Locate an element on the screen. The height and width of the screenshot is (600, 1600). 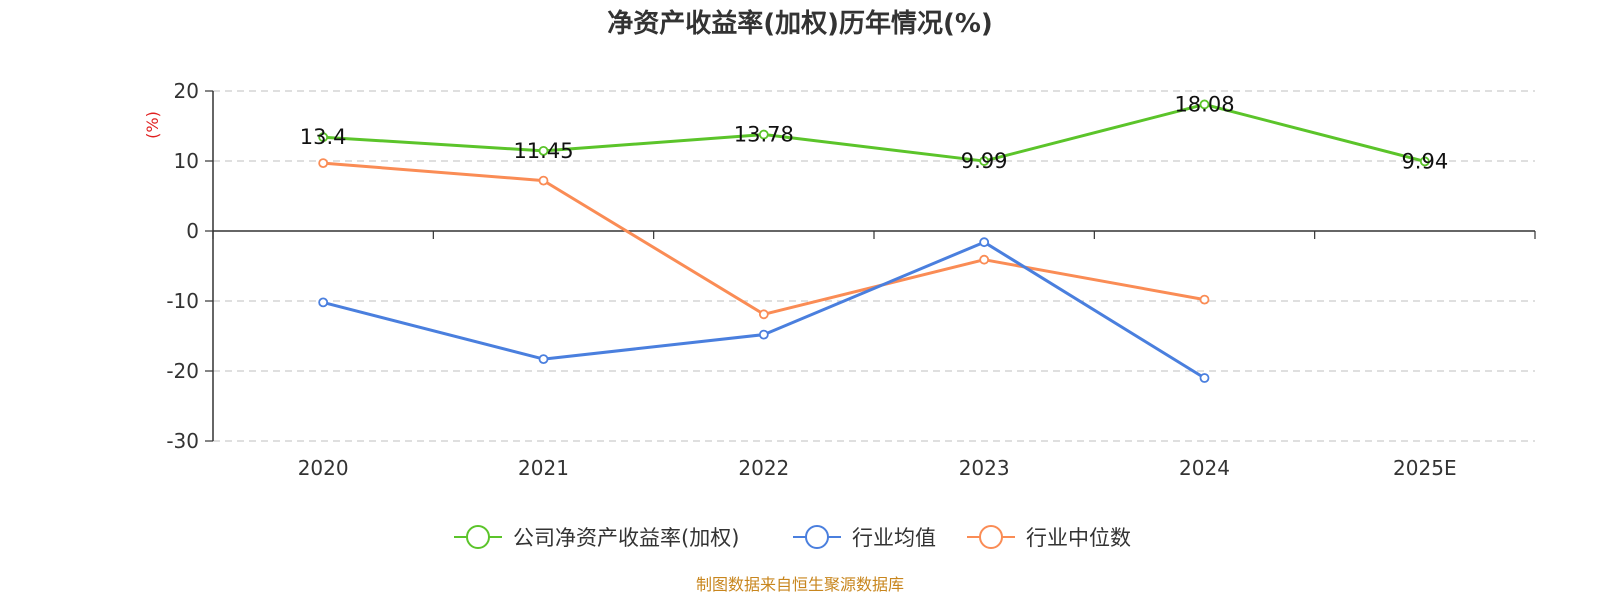
legend-item: 行业均值 is located at coordinates (864, 537).